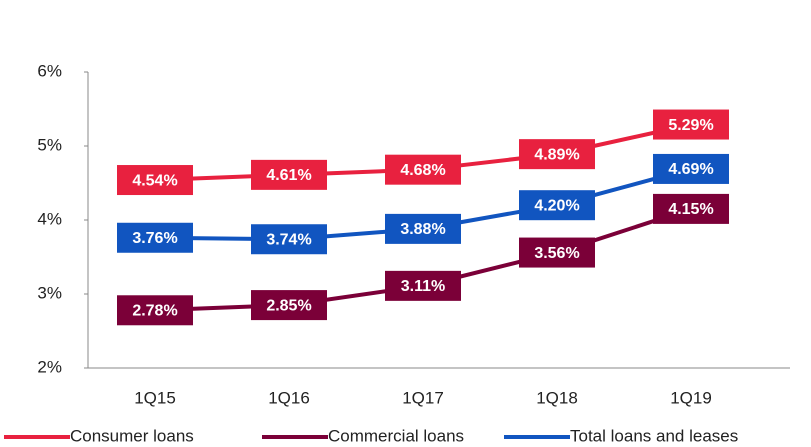  I want to click on value-label: 5.29%, so click(690, 125).